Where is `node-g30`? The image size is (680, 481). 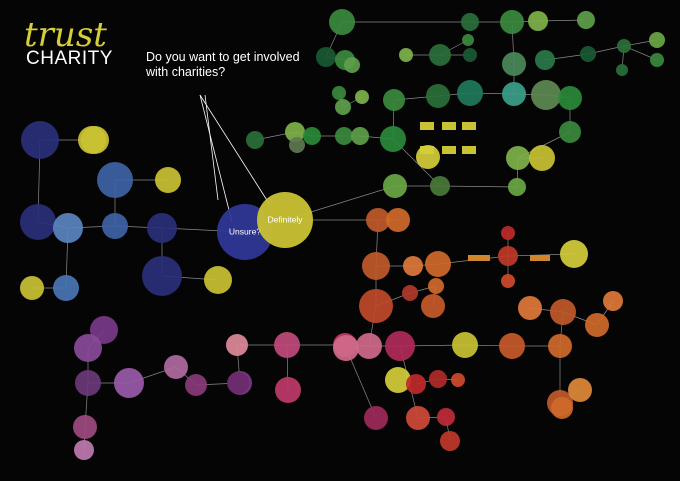
node-g30 is located at coordinates (295, 132).